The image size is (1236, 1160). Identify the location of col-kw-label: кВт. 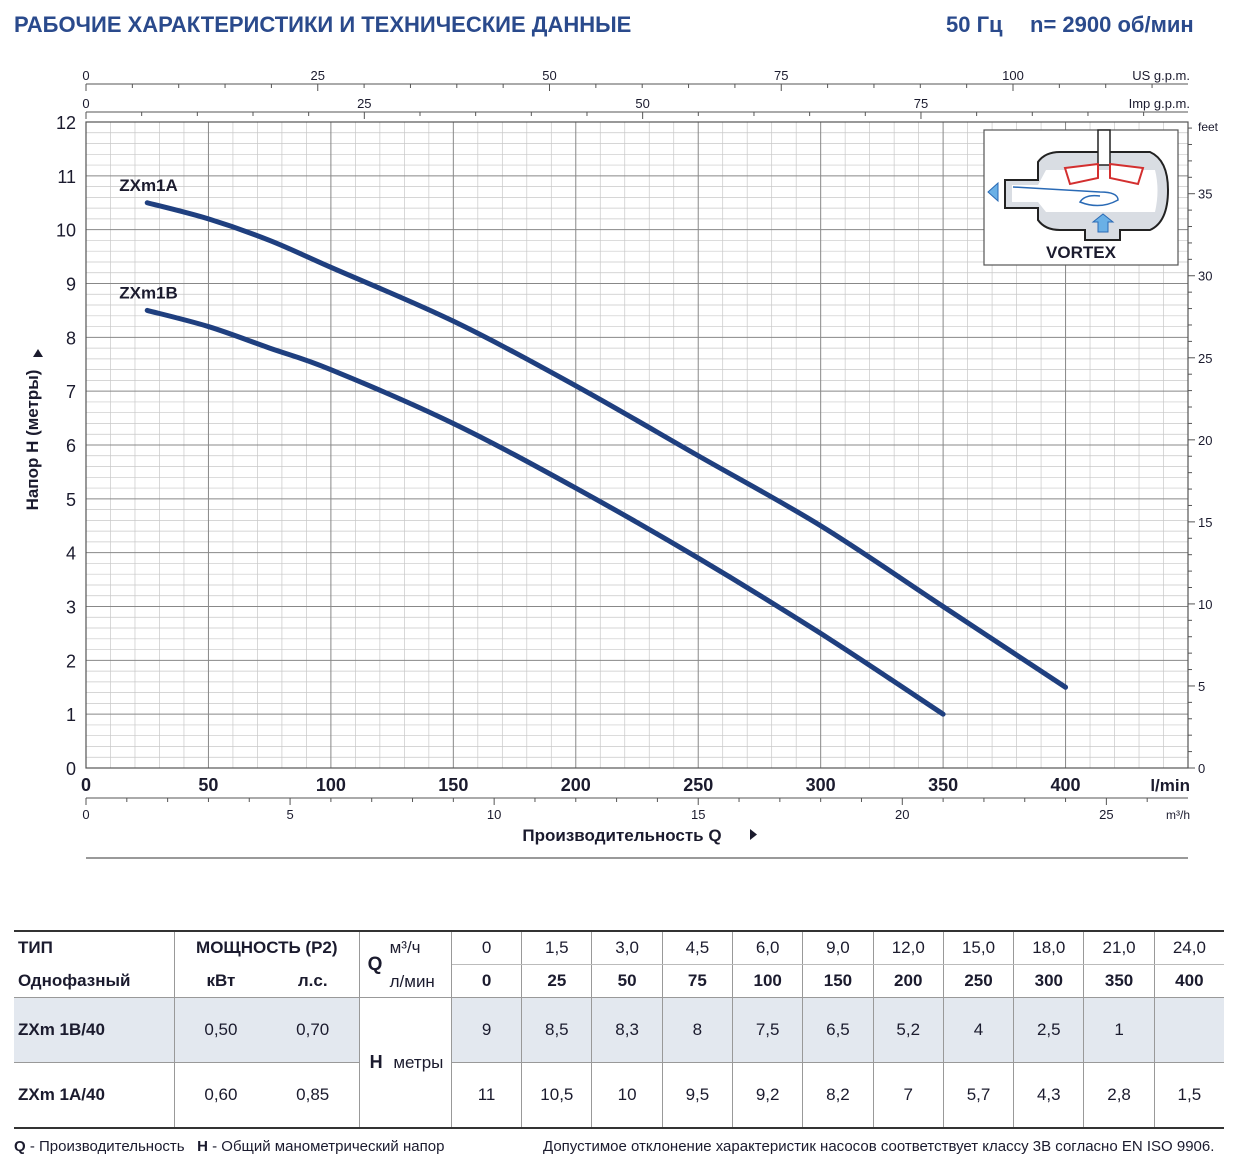
(220, 981).